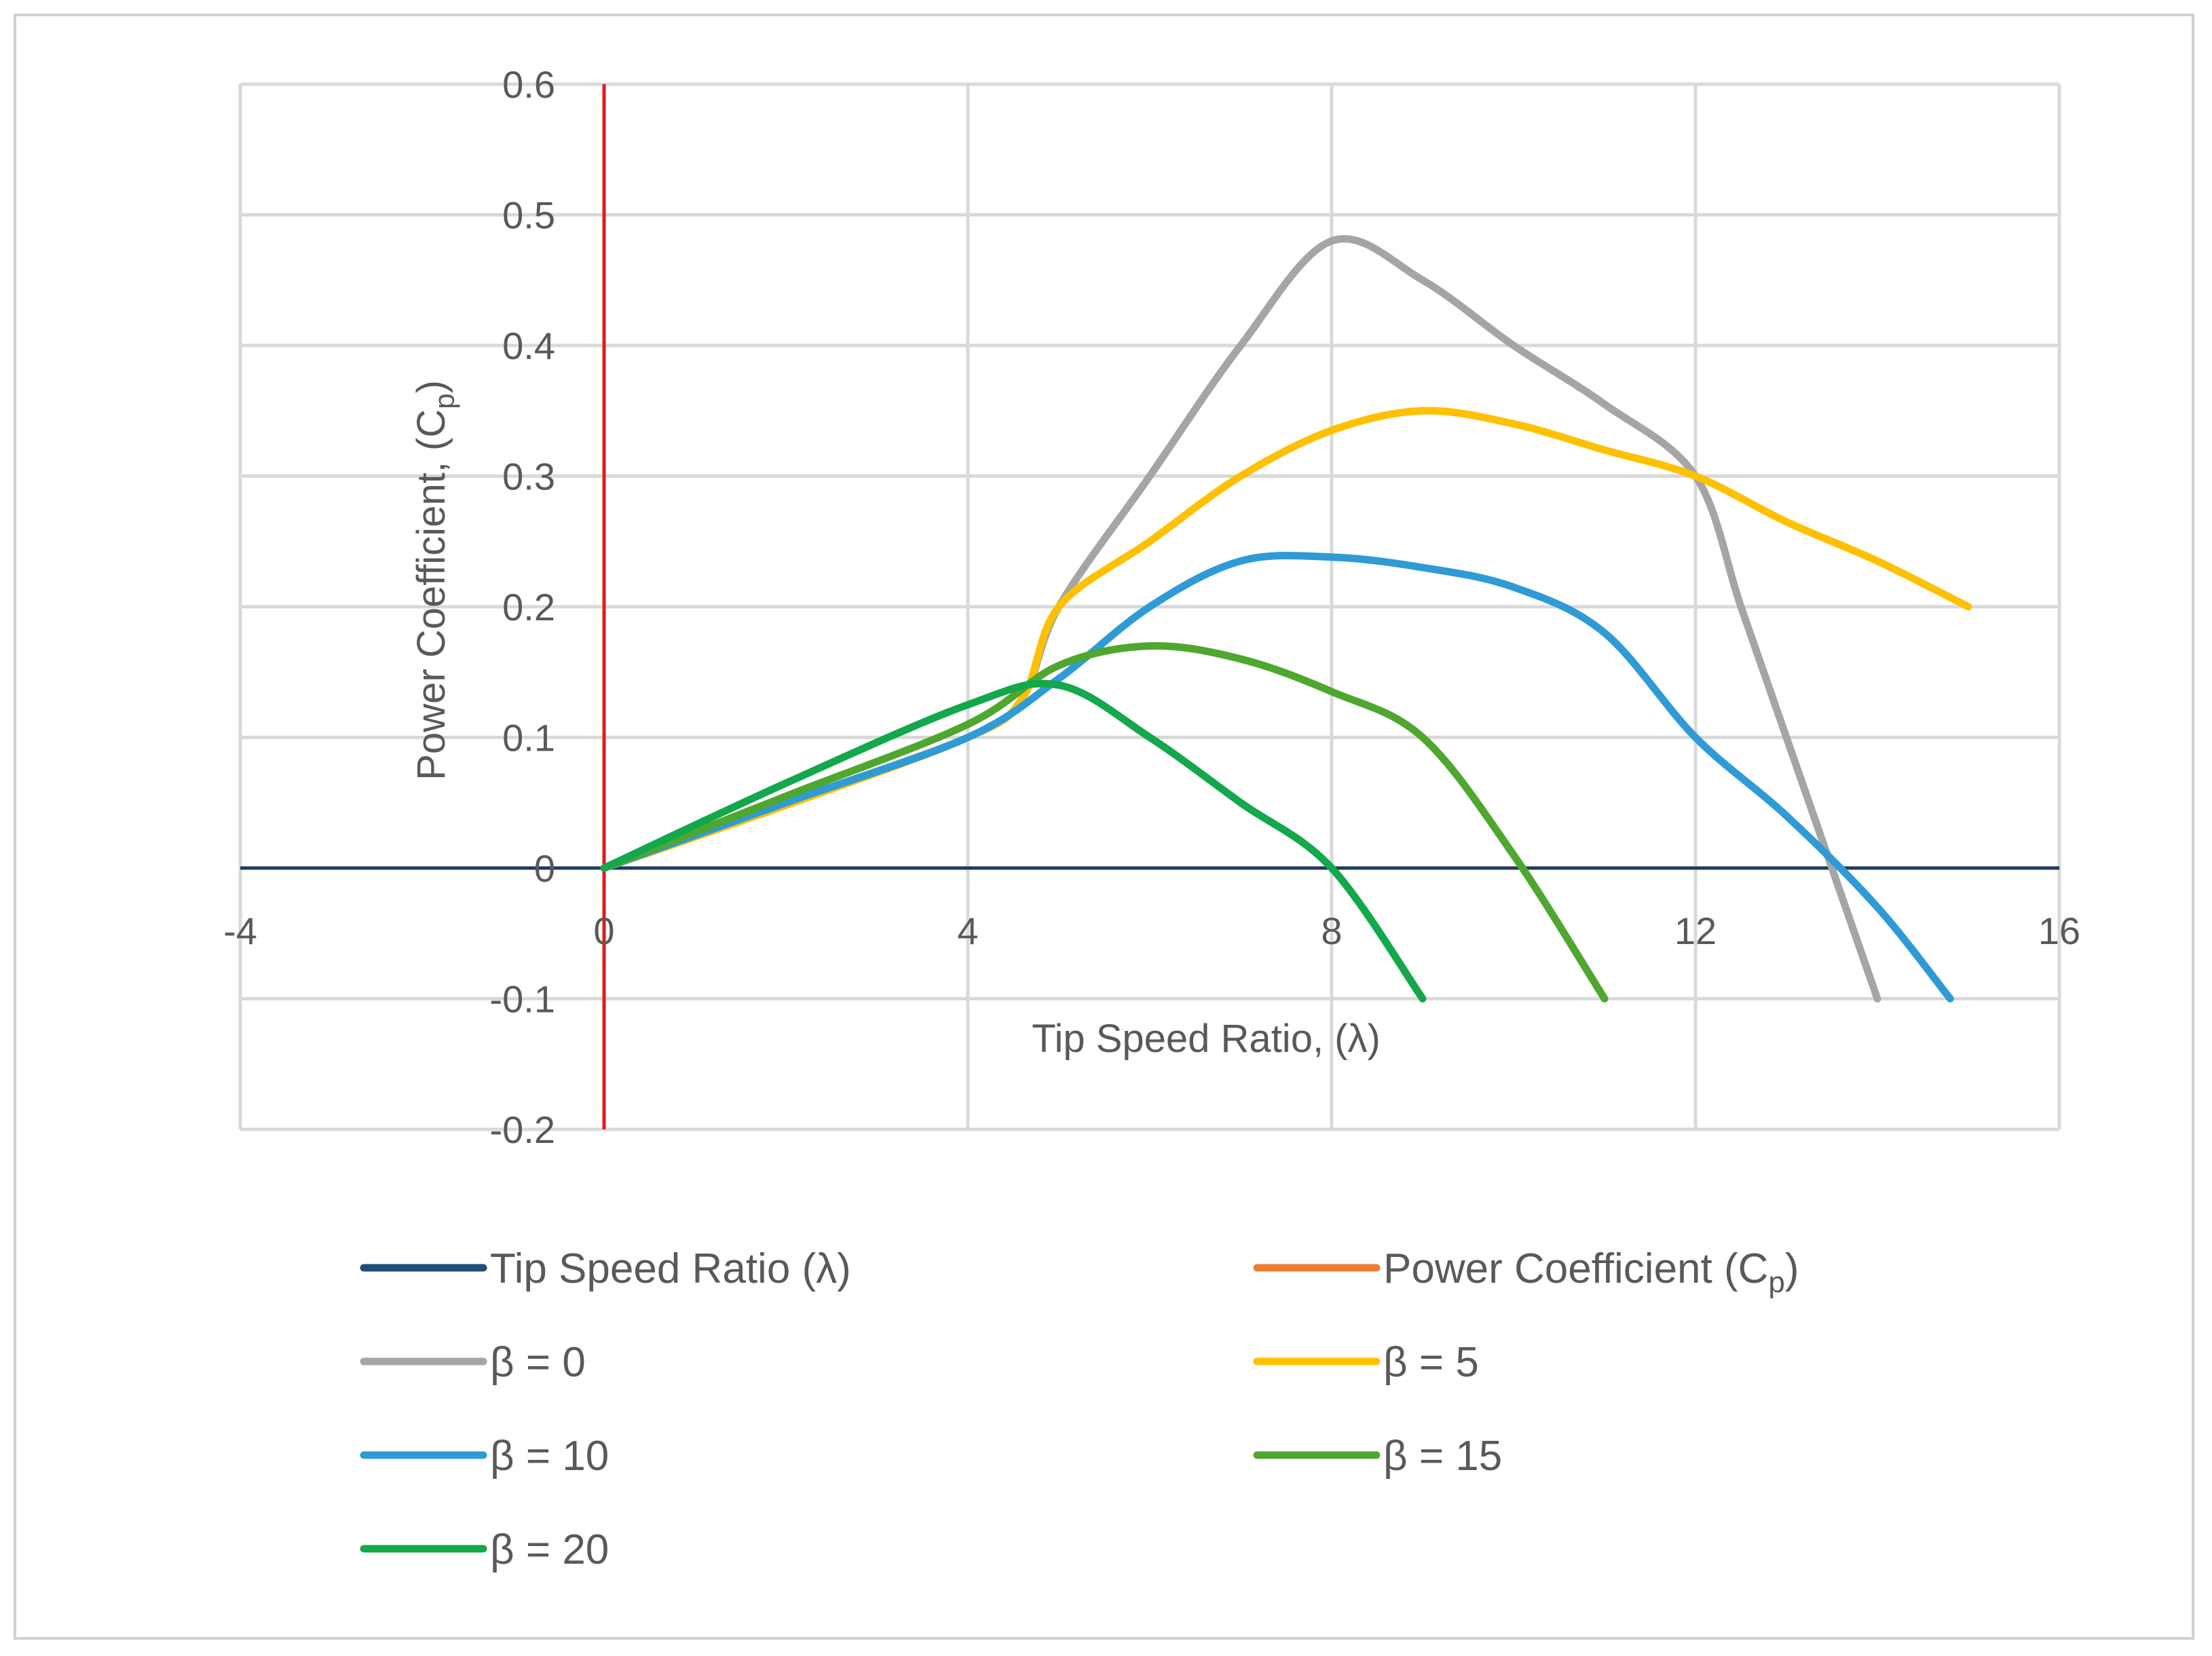 Image resolution: width=2212 pixels, height=1656 pixels. What do you see at coordinates (603, 930) in the screenshot?
I see `x-tick-label: 0` at bounding box center [603, 930].